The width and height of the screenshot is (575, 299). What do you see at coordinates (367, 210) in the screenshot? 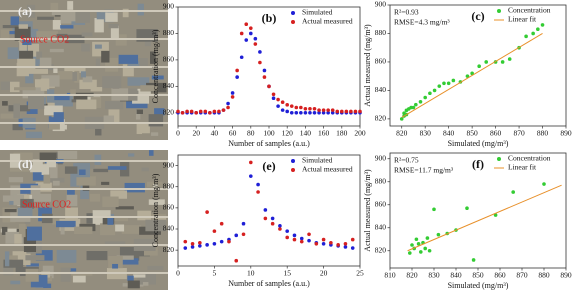
I see `y-axis-label: Actual measured (mg/m³)` at bounding box center [367, 210].